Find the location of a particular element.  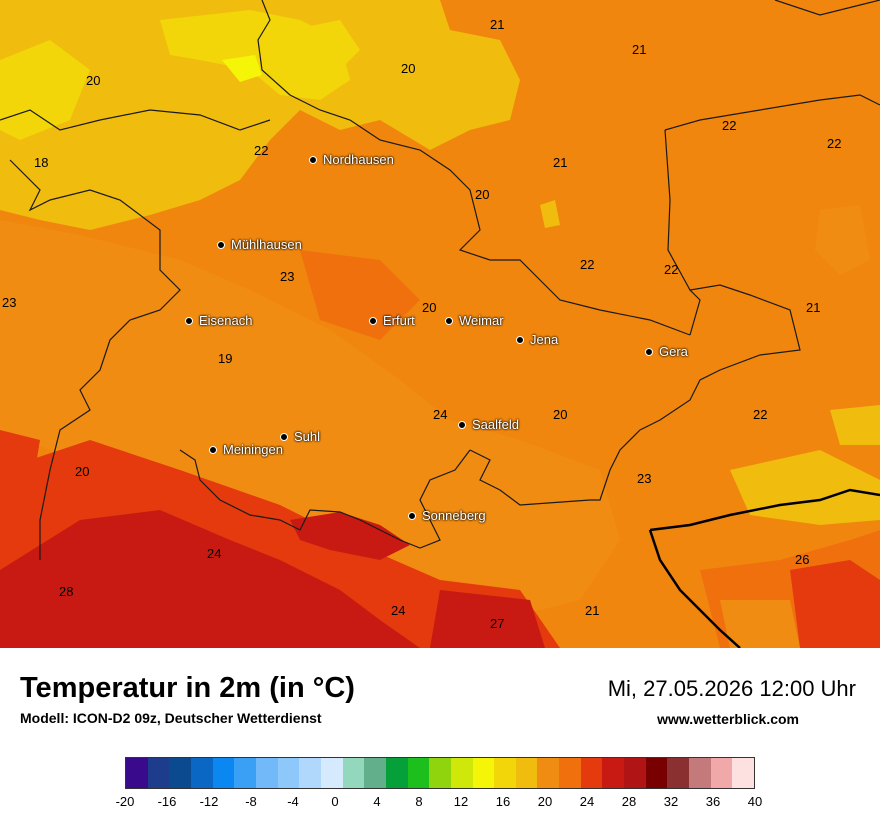

city-label: Meiningen is located at coordinates (253, 449).